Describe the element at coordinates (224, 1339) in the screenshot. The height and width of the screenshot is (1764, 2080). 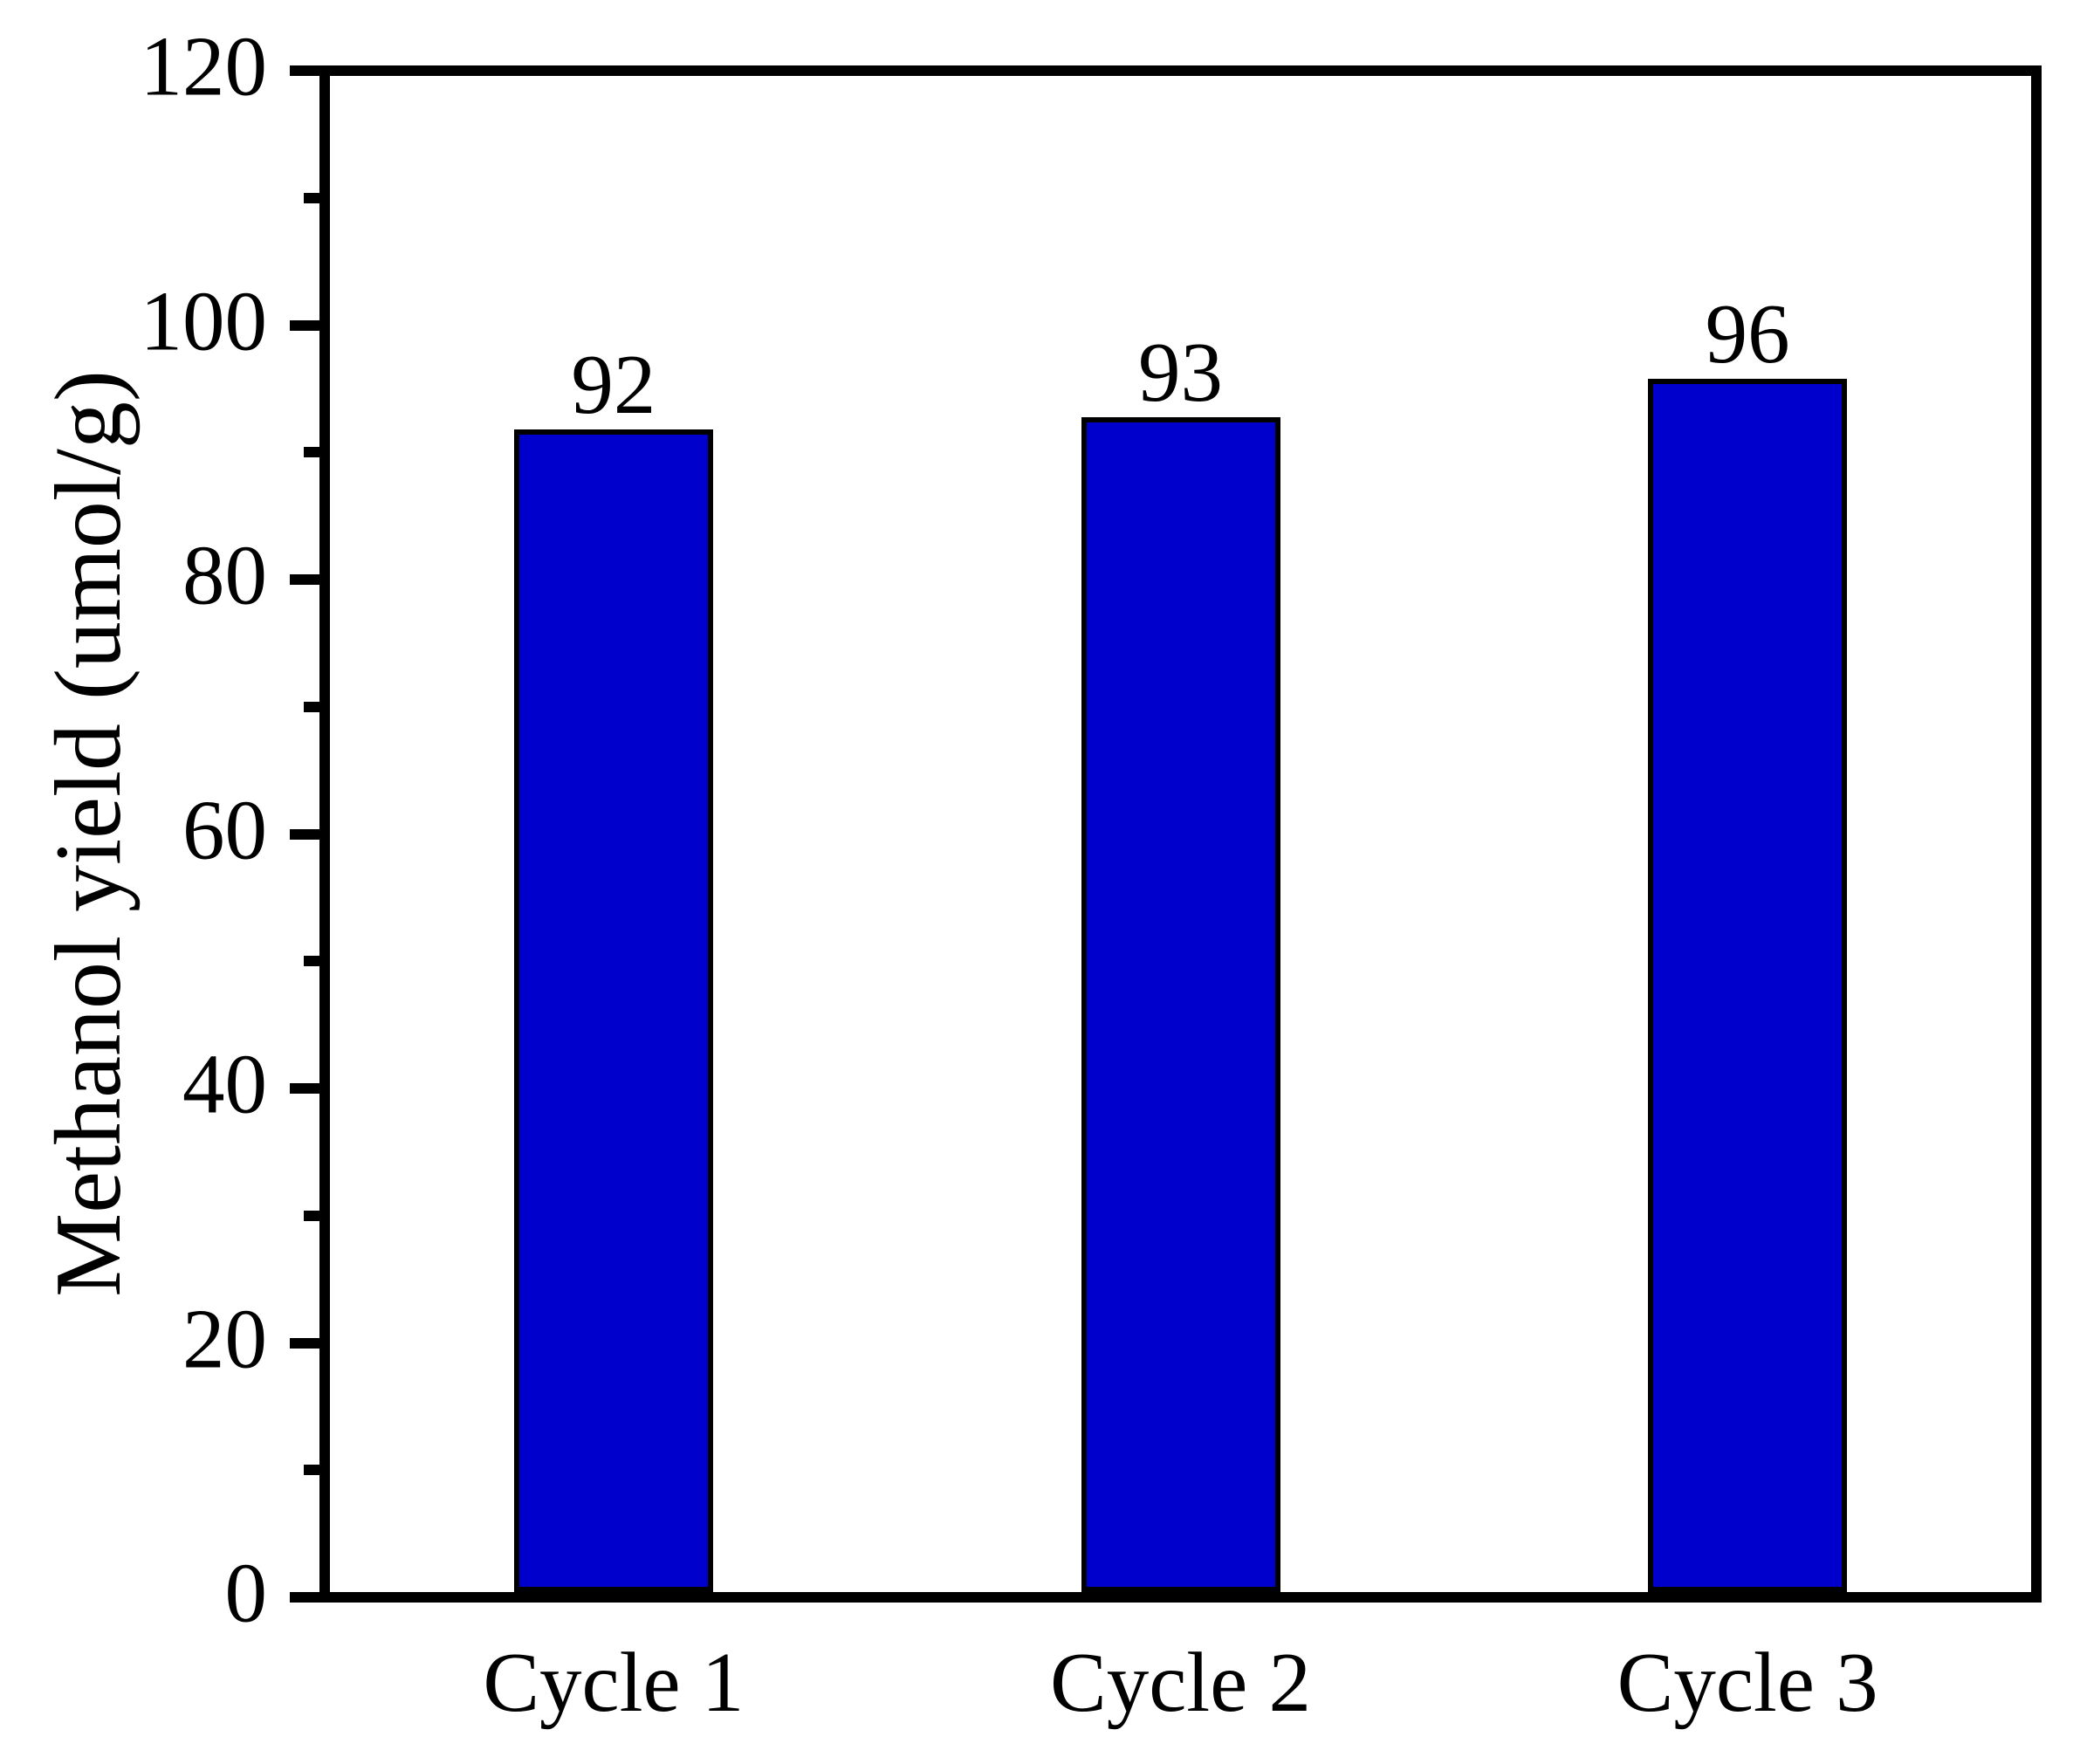
I see `y-axis-tick-label: 20` at that location.